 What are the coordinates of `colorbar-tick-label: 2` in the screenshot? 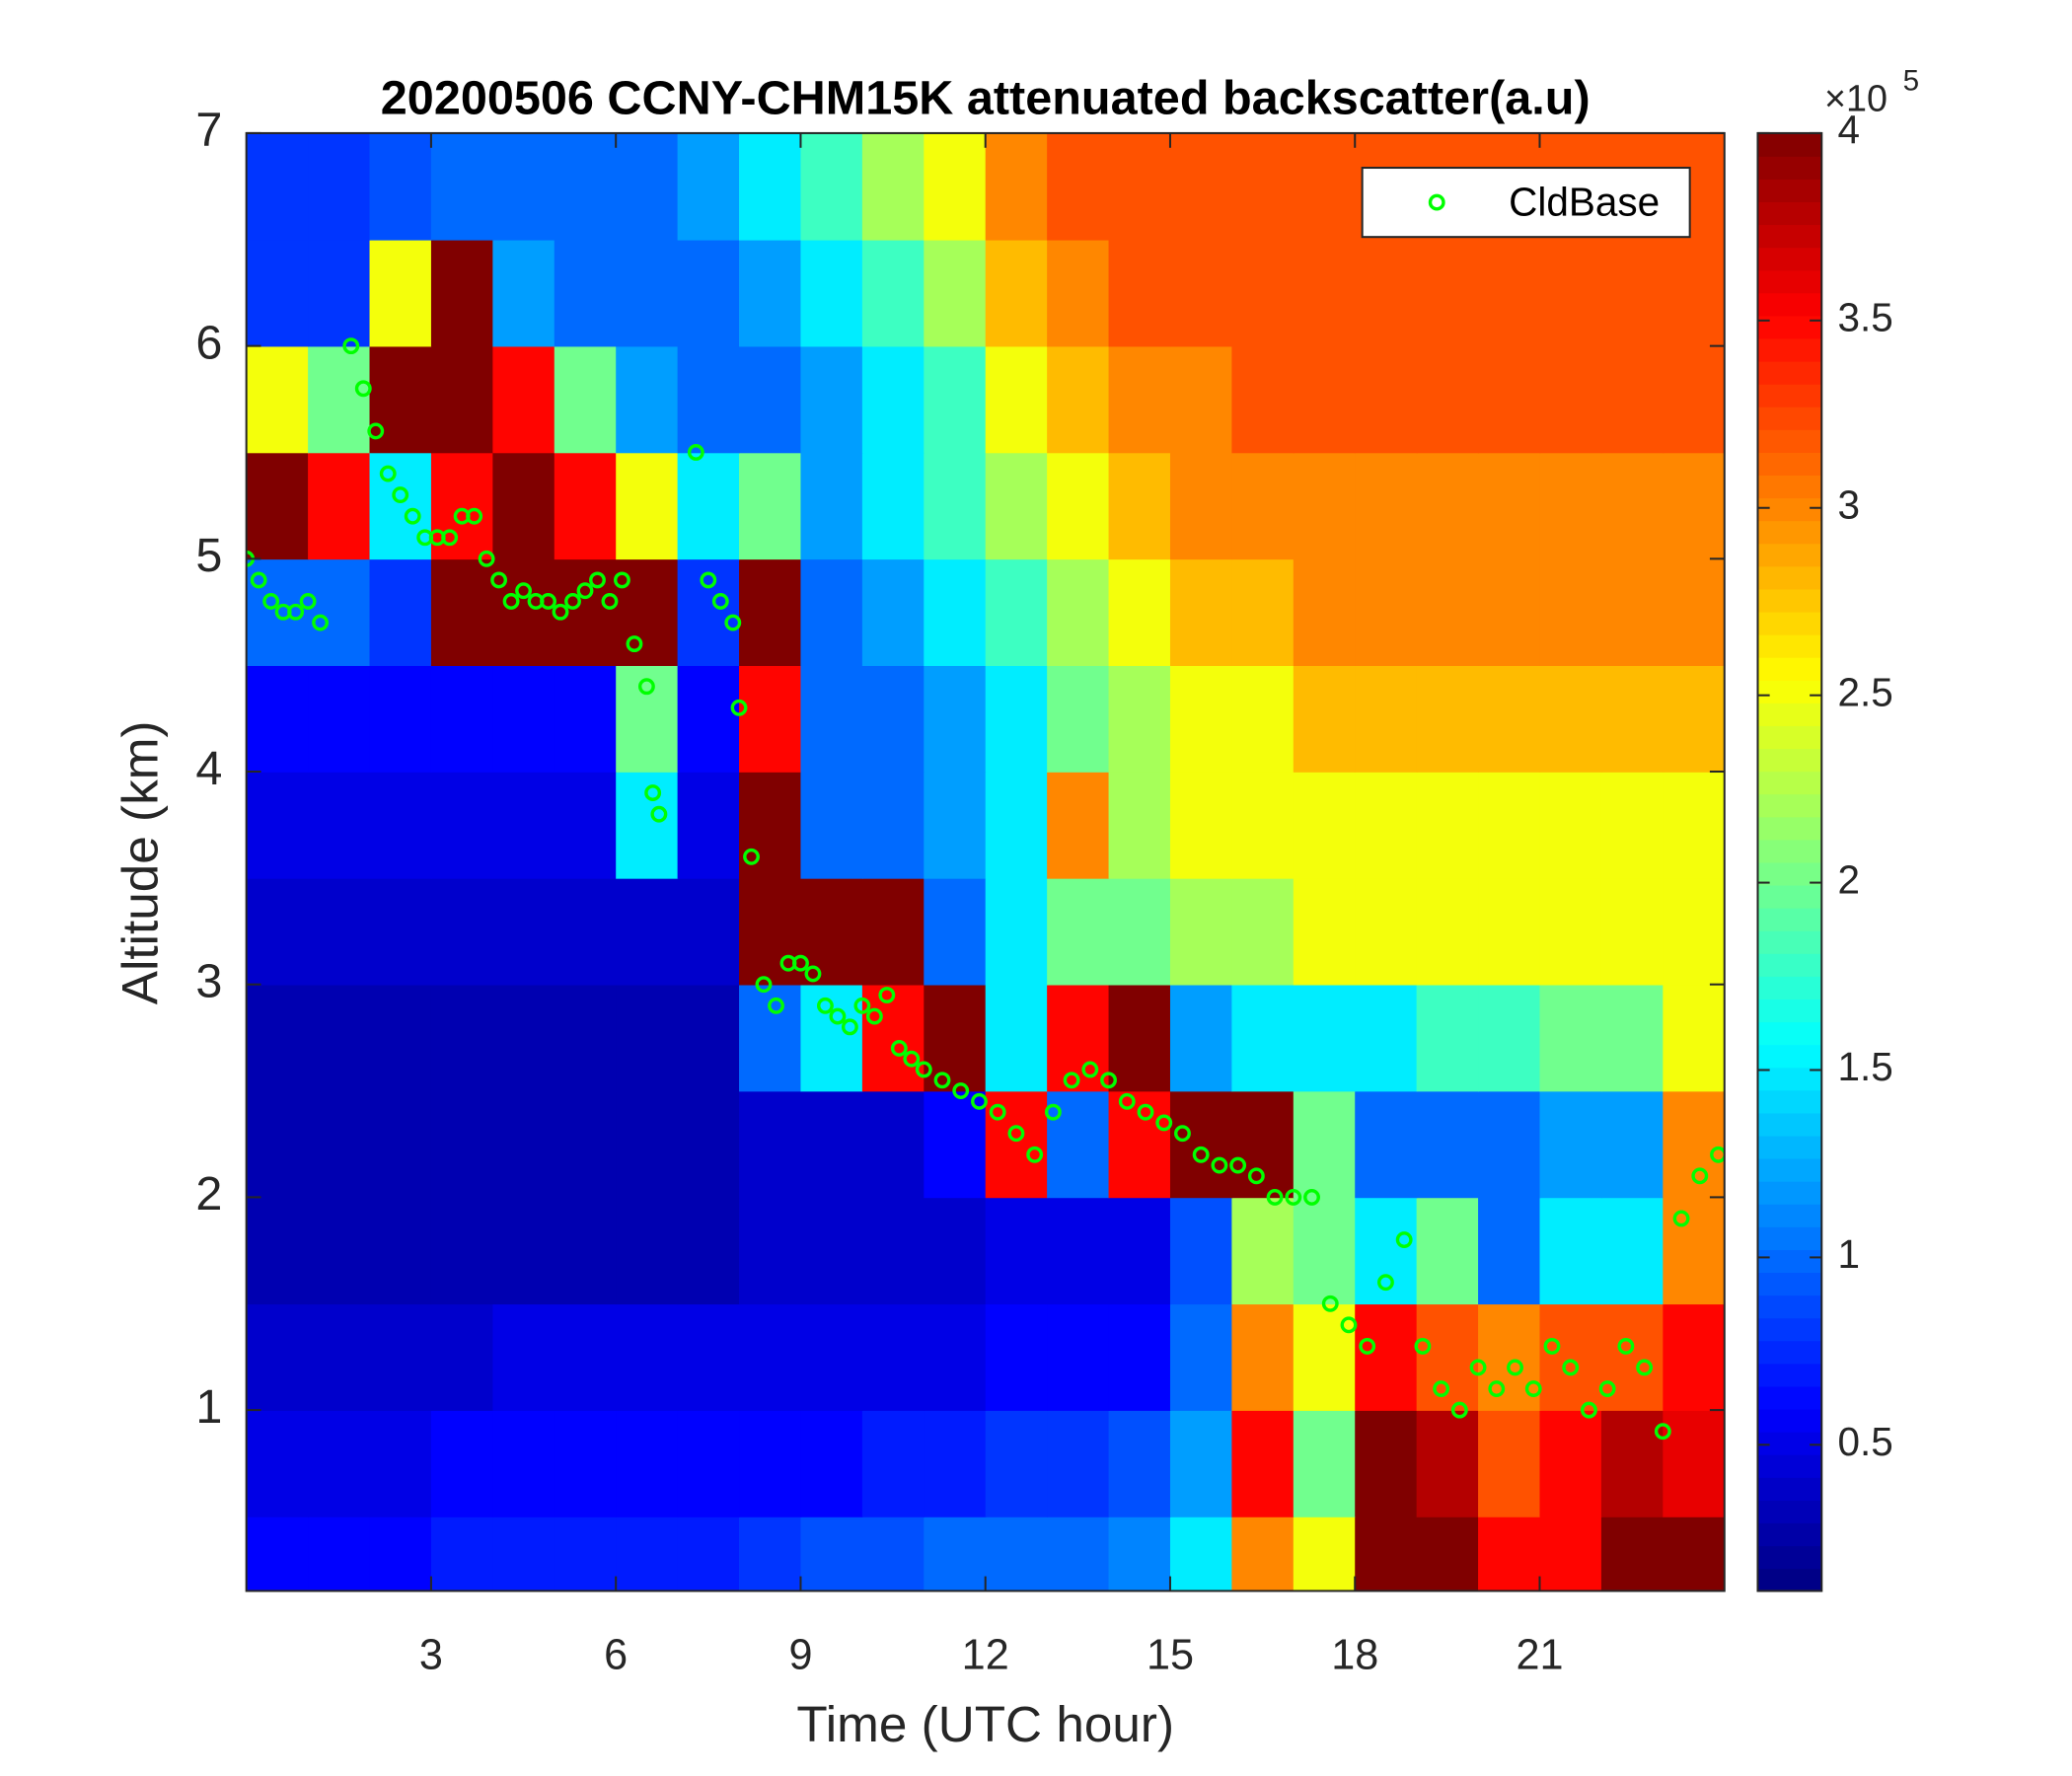 It's located at (1849, 879).